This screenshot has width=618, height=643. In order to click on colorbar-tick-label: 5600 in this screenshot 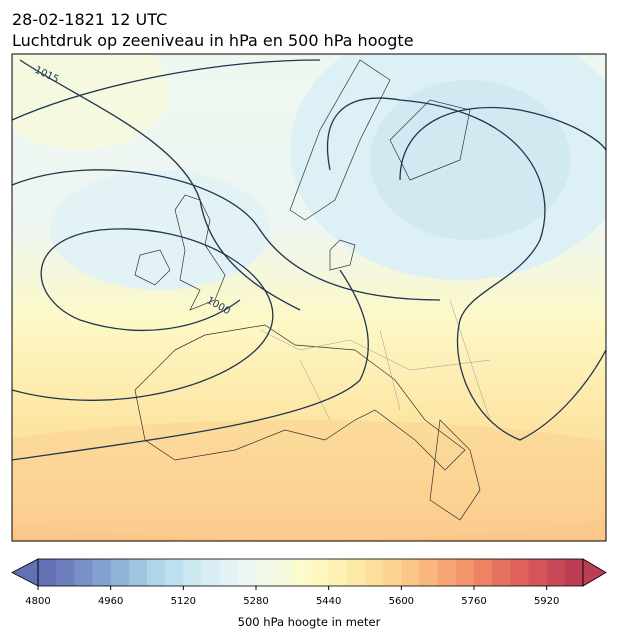, I will do `click(401, 601)`.